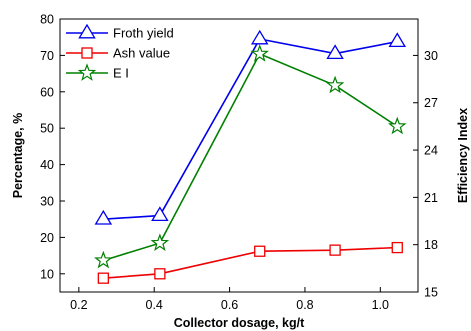 The width and height of the screenshot is (471, 331). What do you see at coordinates (425, 174) in the screenshot?
I see `right-y-axis: 15 18 21 24 27 30` at bounding box center [425, 174].